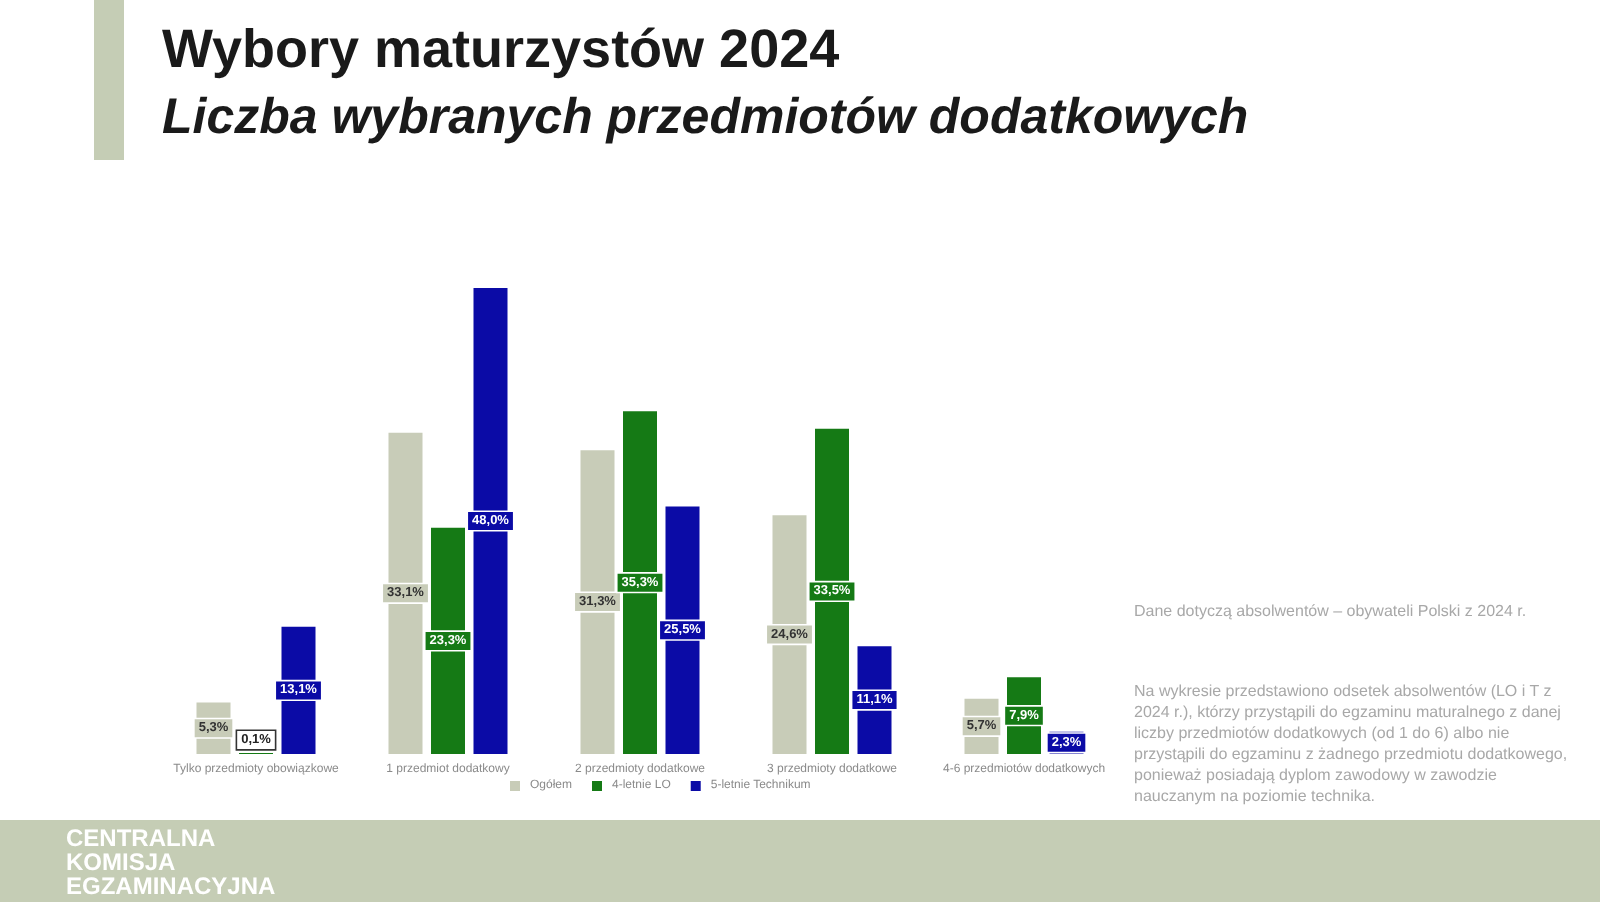  Describe the element at coordinates (705, 117) in the screenshot. I see `chart-subtitle: Liczba wybranych przedmiotów dodatkowych` at that location.